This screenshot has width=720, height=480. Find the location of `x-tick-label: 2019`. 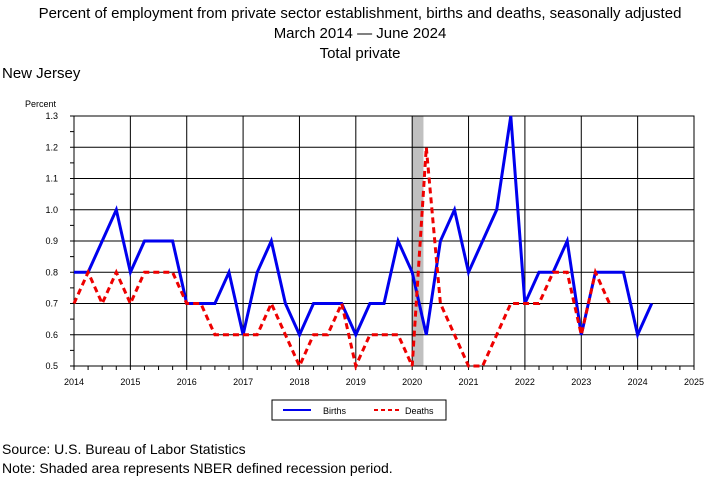

x-tick-label: 2019 is located at coordinates (356, 382).